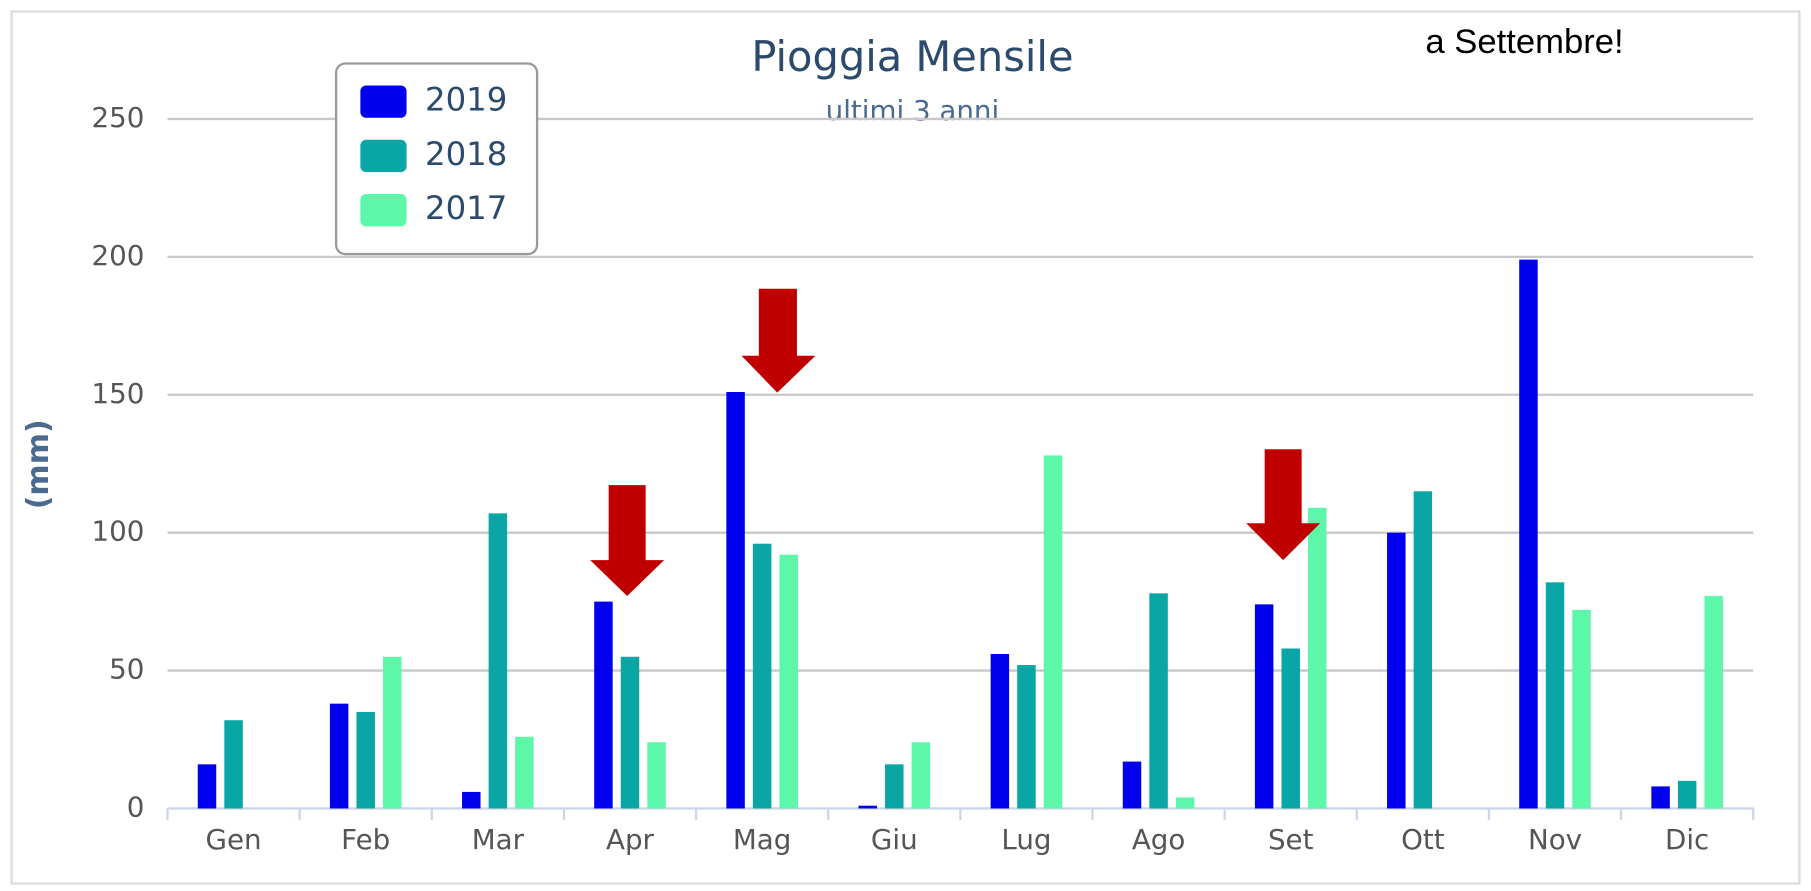 The image size is (1811, 891). I want to click on y-axis-label: (mm), so click(38, 464).